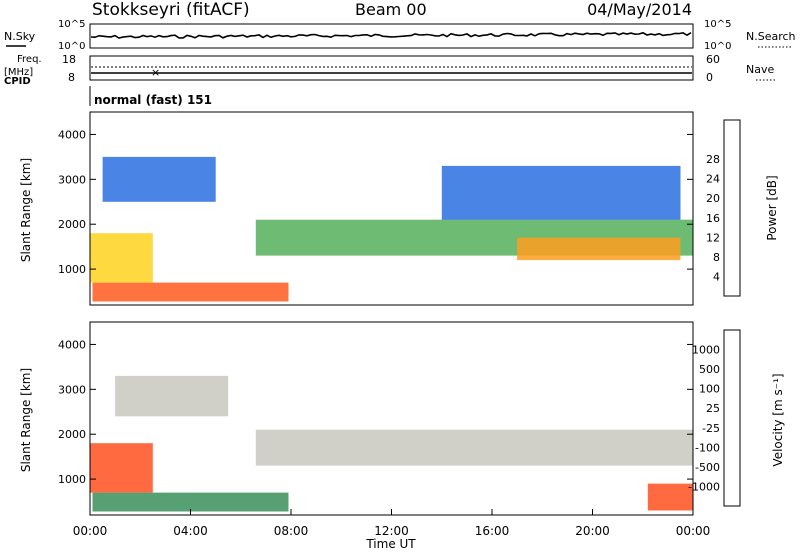 This screenshot has height=554, width=800. What do you see at coordinates (190, 531) in the screenshot?
I see `x-tick-label: 04:00` at bounding box center [190, 531].